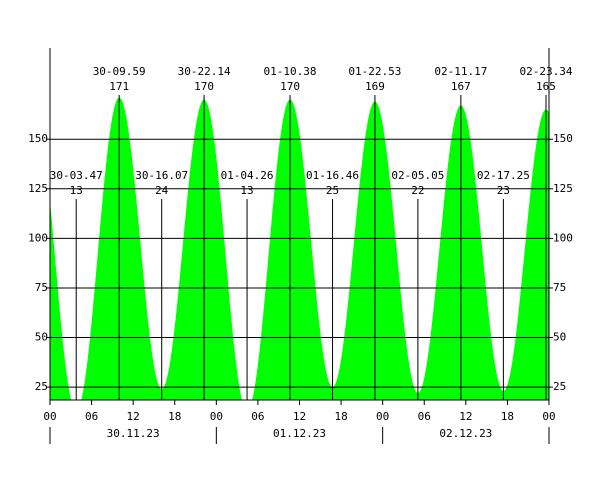  What do you see at coordinates (332, 175) in the screenshot?
I see `extreme-time: 01-16.46` at bounding box center [332, 175].